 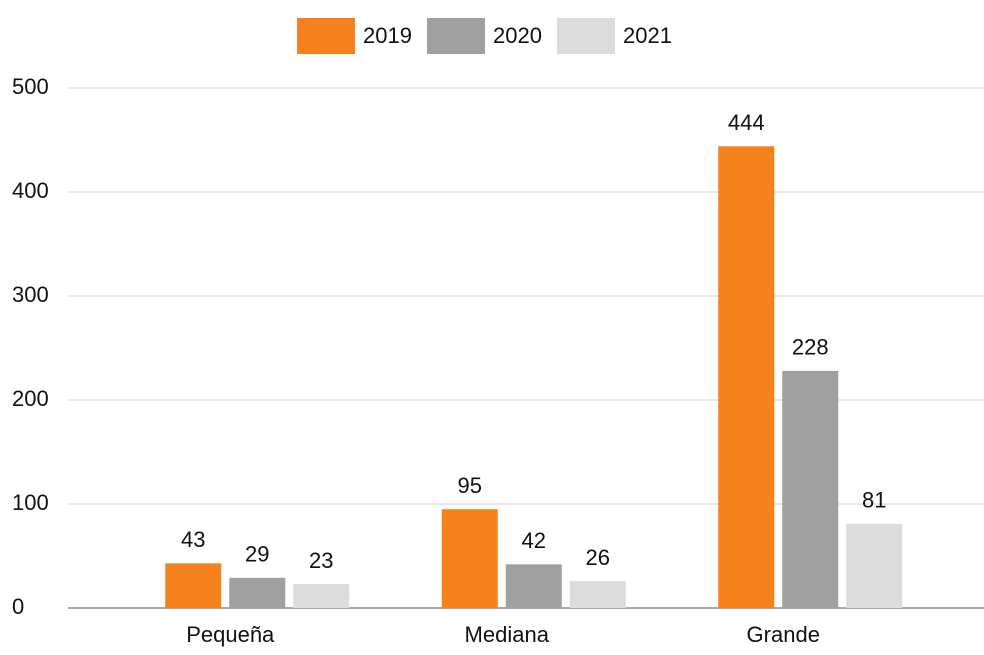 What do you see at coordinates (647, 35) in the screenshot?
I see `legend-label: 2021` at bounding box center [647, 35].